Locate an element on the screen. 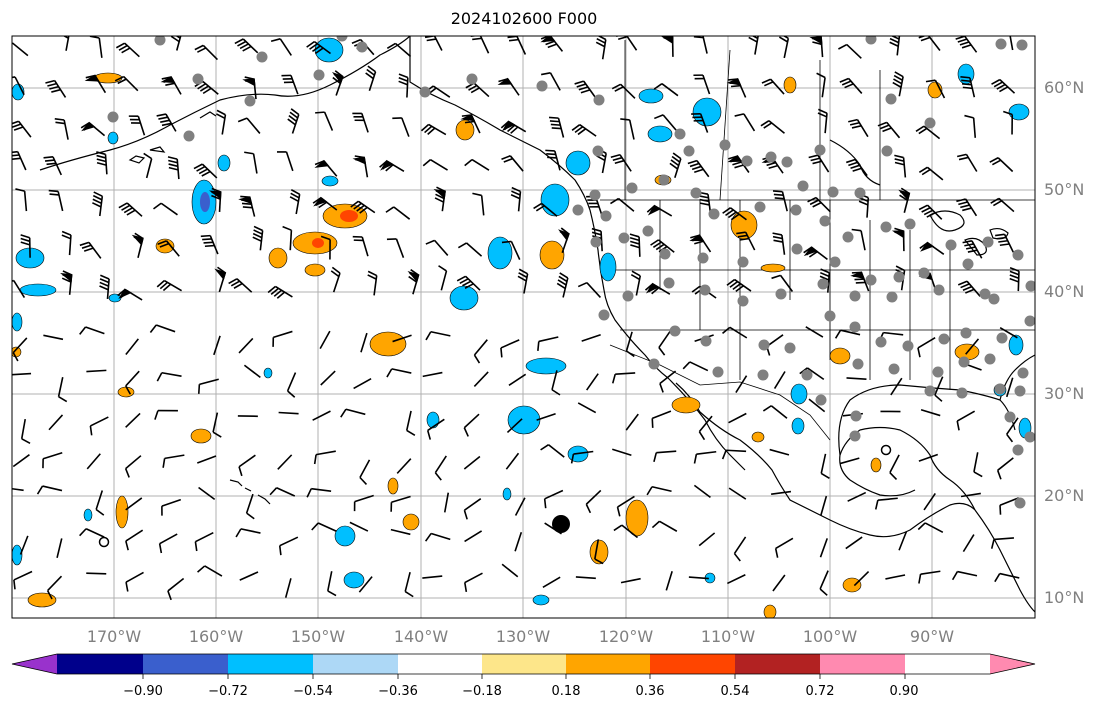 The width and height of the screenshot is (1105, 712). strong-positive-contours is located at coordinates (335, 229).